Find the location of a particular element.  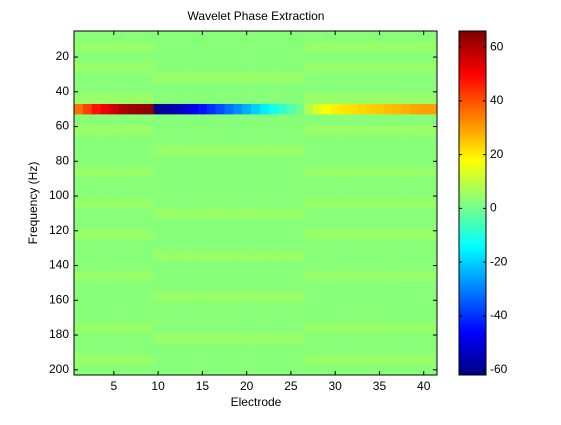

y-tick-label: 60 is located at coordinates (63, 126).